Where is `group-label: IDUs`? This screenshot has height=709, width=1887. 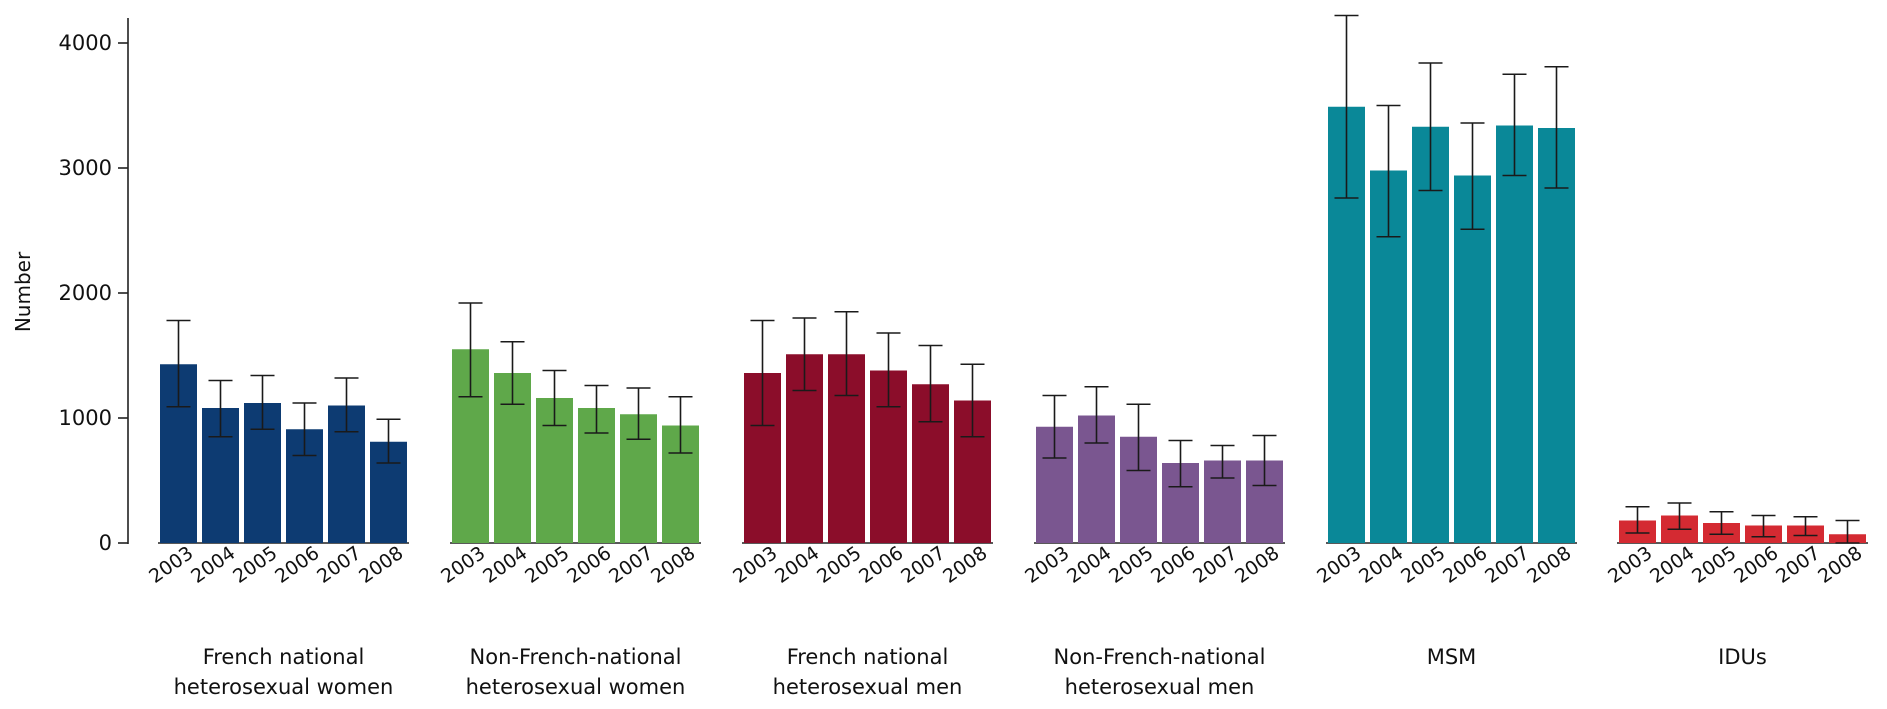 group-label: IDUs is located at coordinates (1742, 657).